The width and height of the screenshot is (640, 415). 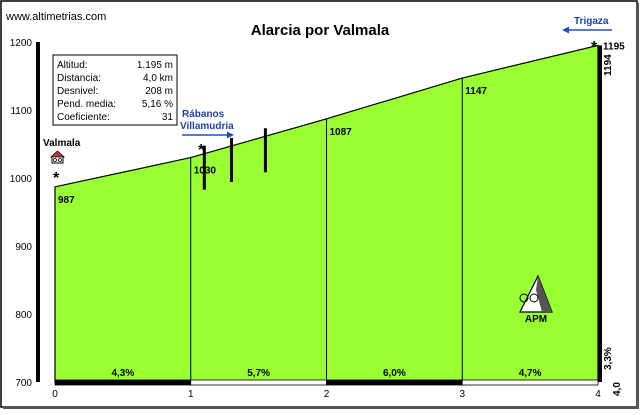 I want to click on apm-logo-text: APM, so click(x=536, y=319).